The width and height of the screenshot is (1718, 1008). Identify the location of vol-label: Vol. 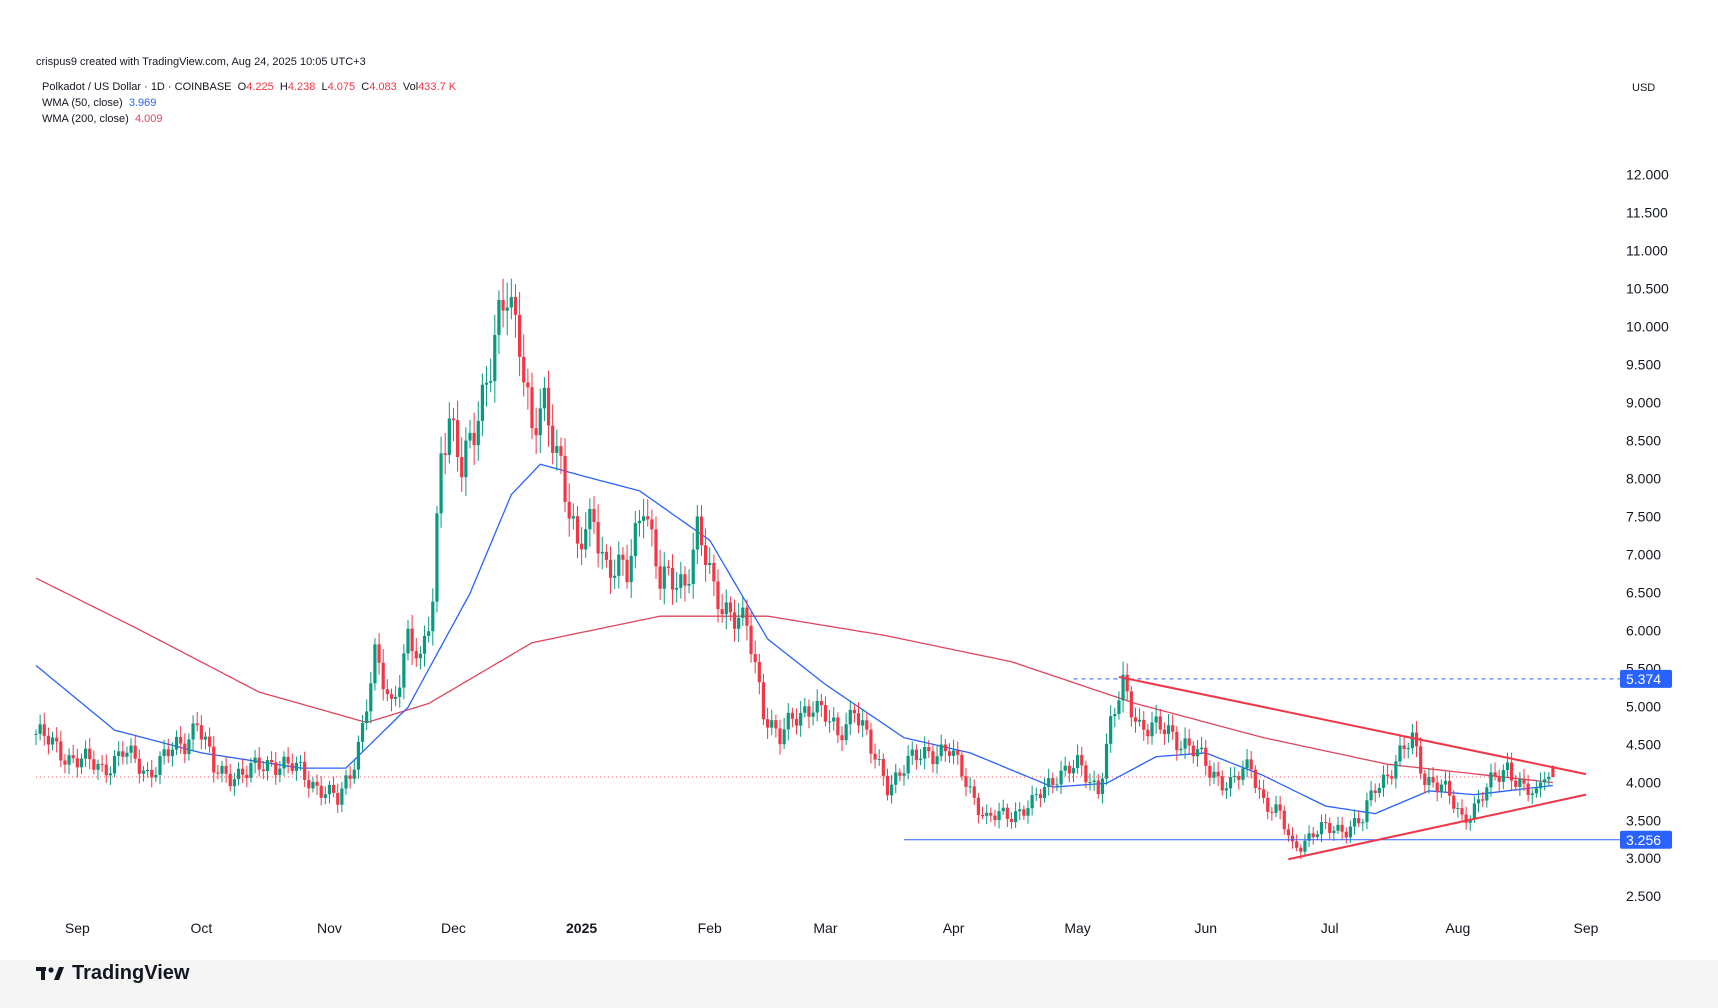
(410, 87).